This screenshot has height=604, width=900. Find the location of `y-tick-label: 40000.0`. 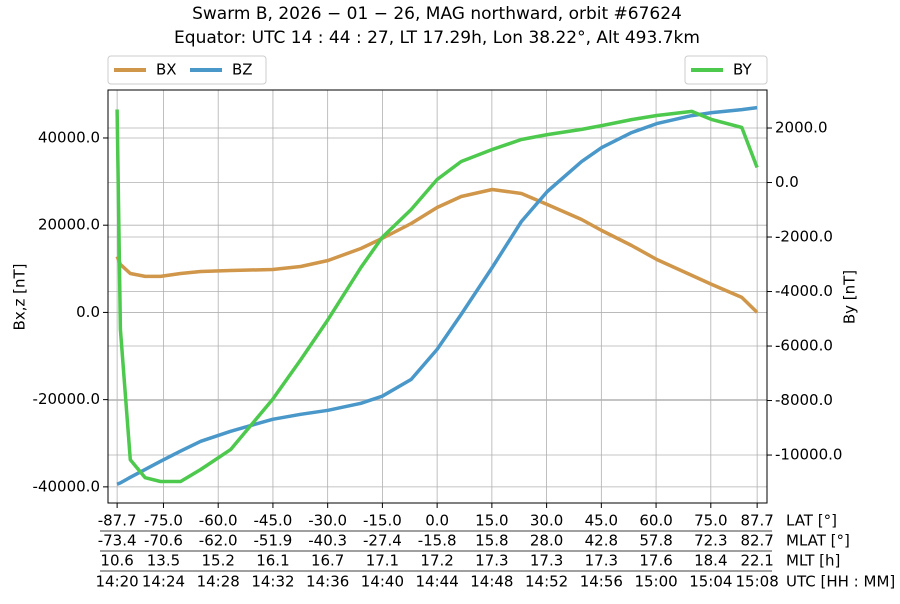

y-tick-label: 40000.0 is located at coordinates (69, 137).